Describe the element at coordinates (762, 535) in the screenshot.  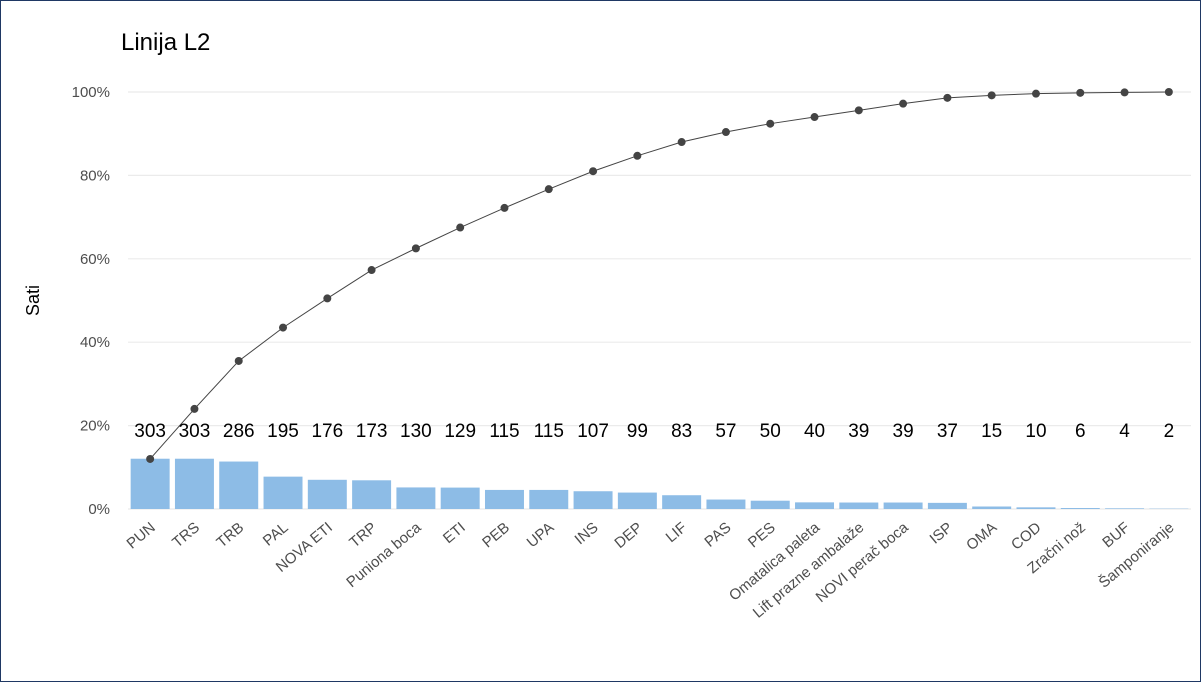
I see `x-tick-label: PES` at that location.